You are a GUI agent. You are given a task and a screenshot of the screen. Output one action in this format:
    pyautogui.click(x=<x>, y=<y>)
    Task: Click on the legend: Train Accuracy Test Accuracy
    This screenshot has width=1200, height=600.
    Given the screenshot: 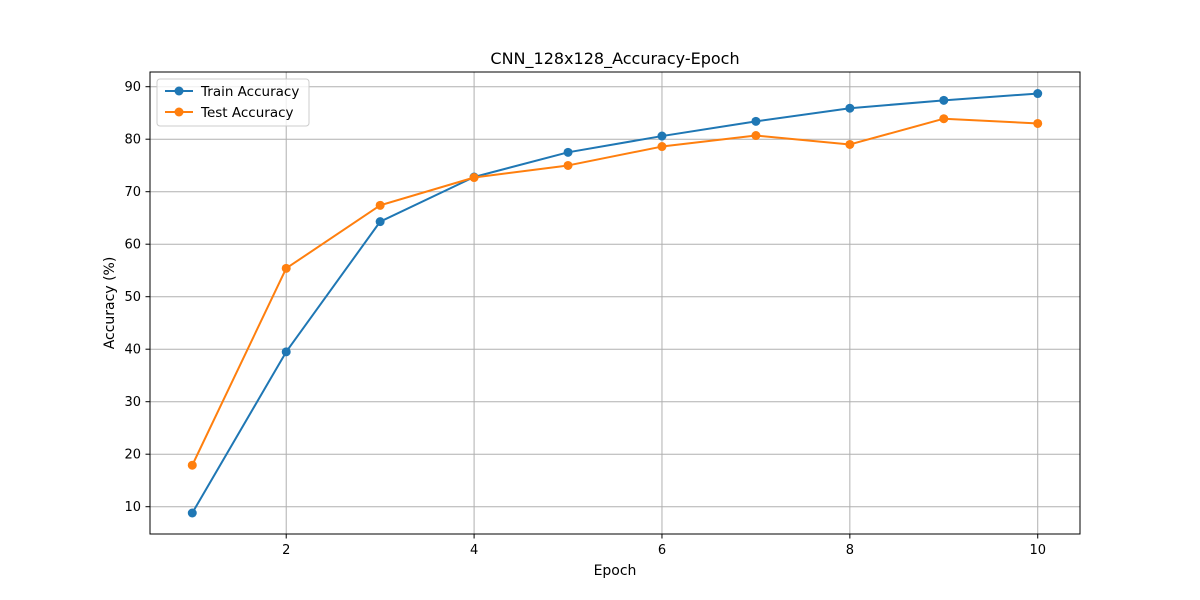 What is the action you would take?
    pyautogui.click(x=233, y=102)
    